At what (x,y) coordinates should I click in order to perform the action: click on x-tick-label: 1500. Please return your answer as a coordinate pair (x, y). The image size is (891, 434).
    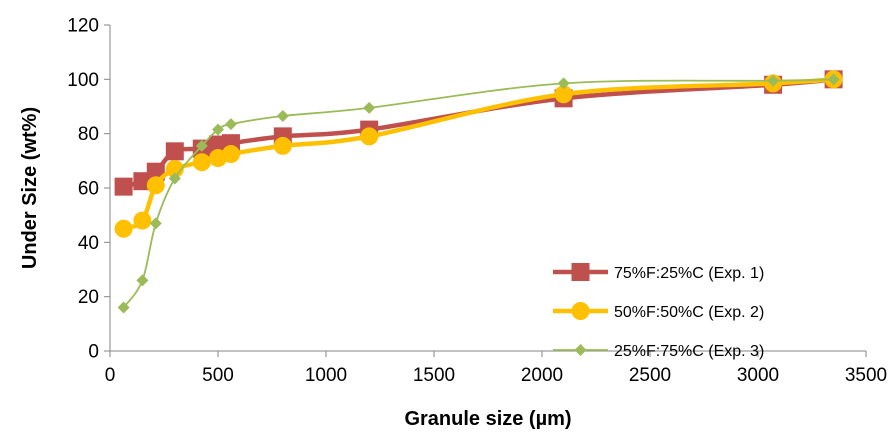
    Looking at the image, I should click on (434, 375).